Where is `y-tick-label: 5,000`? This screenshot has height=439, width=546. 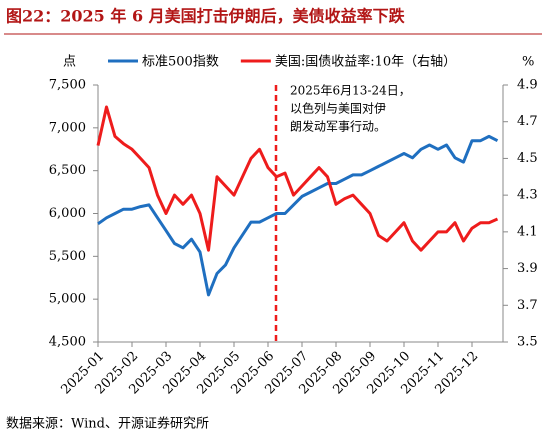 y-tick-label: 5,000 is located at coordinates (67, 299).